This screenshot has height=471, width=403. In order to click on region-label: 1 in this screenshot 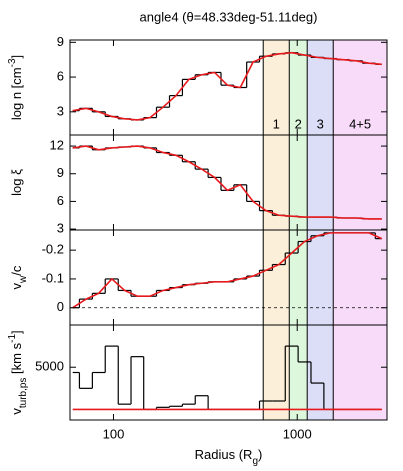, I will do `click(276, 123)`.